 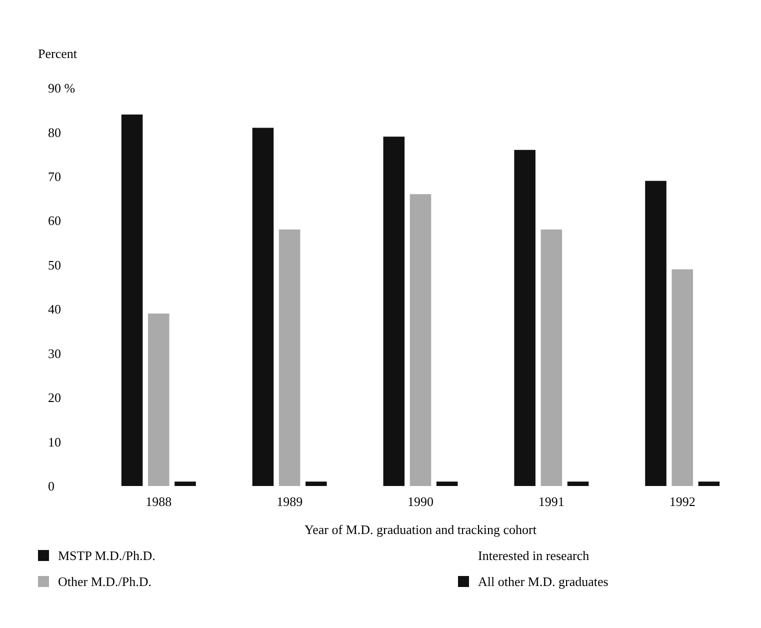 I want to click on x-tick-label: 1991, so click(x=551, y=501).